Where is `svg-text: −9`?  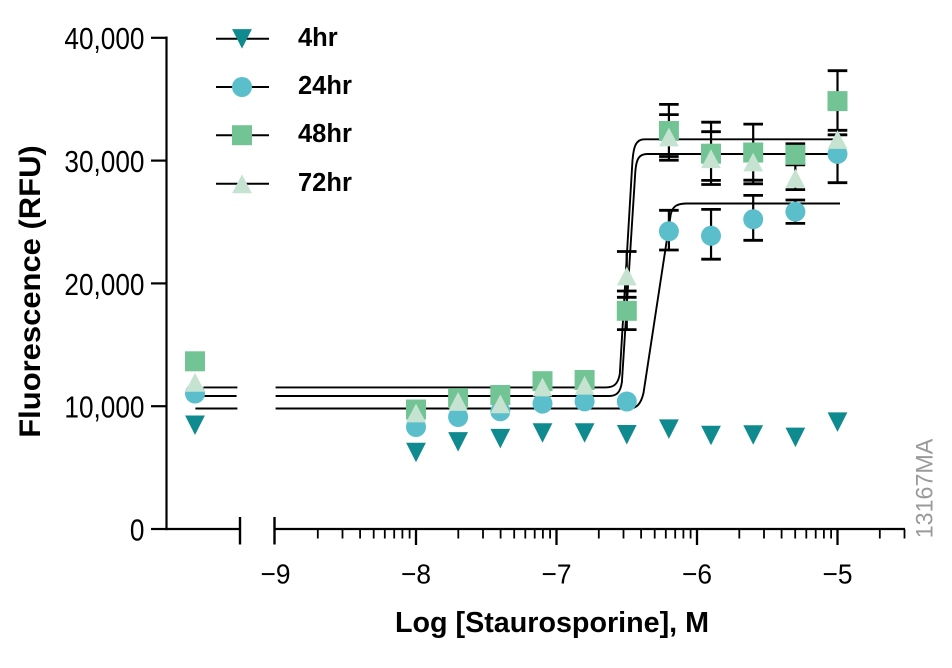 svg-text: −9 is located at coordinates (276, 574).